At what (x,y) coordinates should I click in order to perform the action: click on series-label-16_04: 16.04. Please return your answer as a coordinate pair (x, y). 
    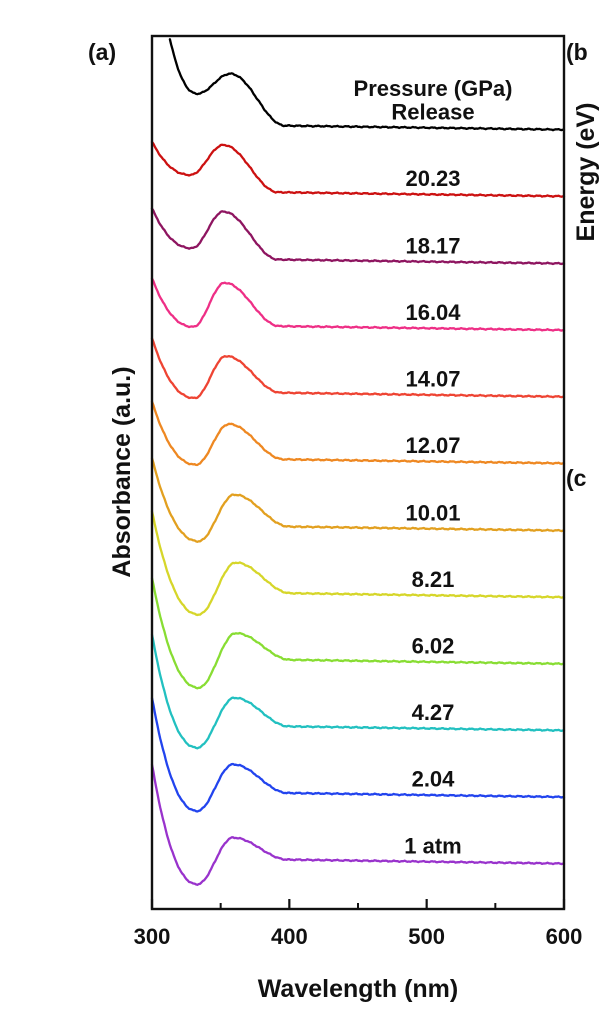
    Looking at the image, I should click on (433, 312).